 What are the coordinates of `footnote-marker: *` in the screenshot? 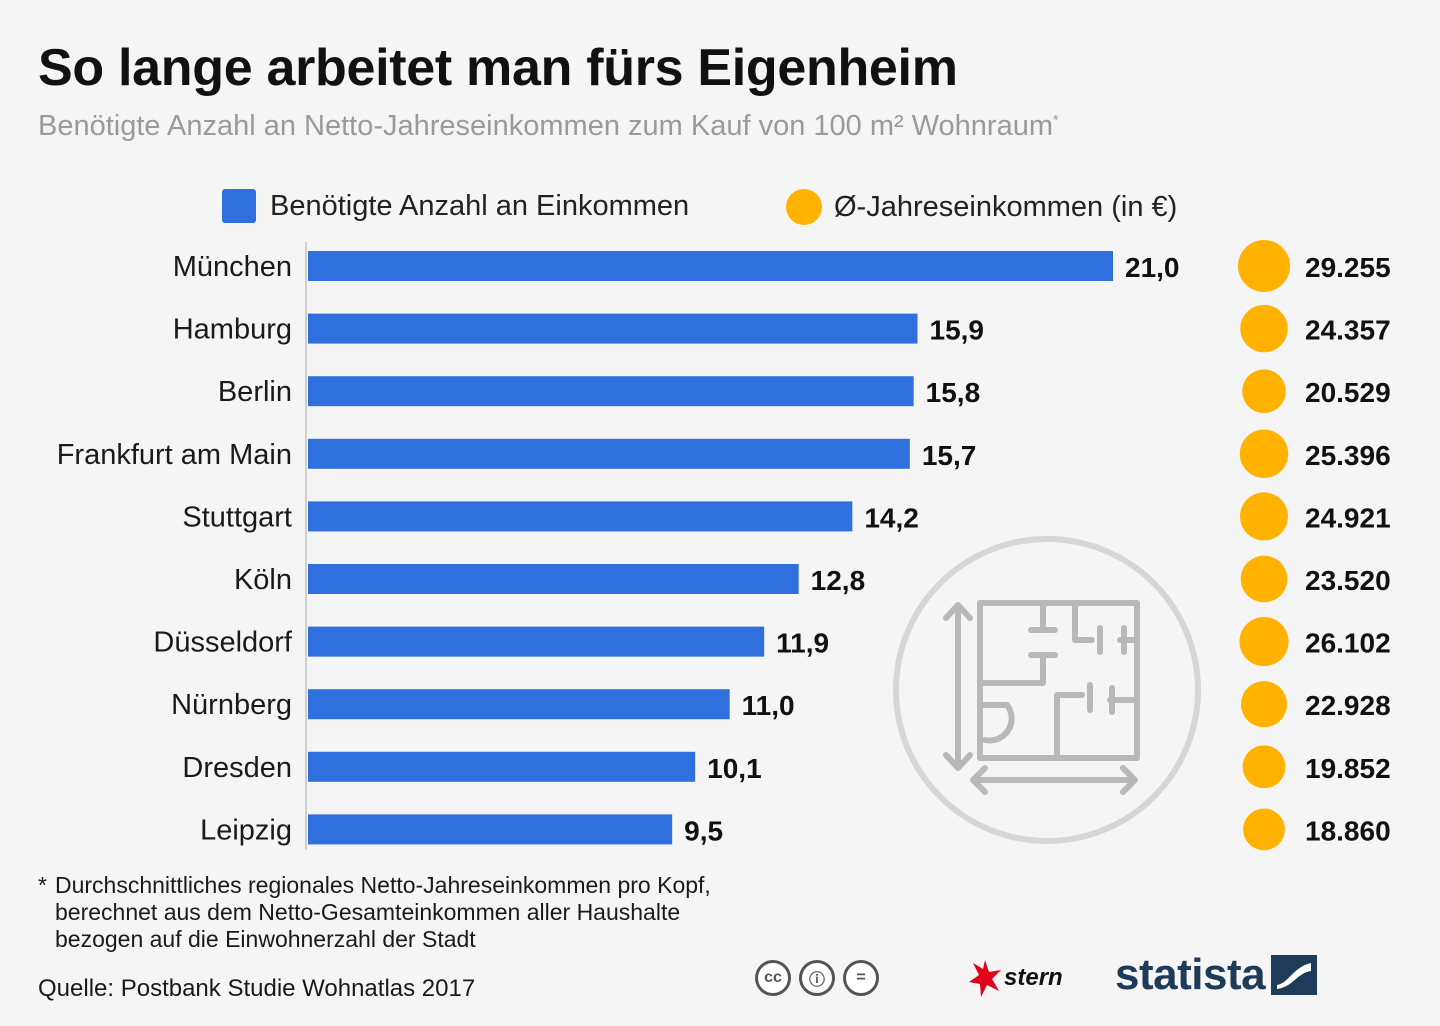 It's located at (42, 885).